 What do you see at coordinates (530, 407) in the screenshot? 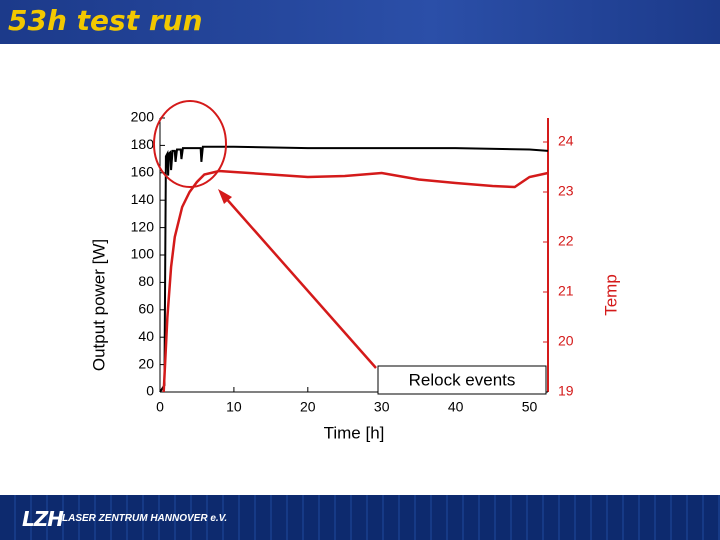
I see `x-tick-label: 50` at bounding box center [530, 407].